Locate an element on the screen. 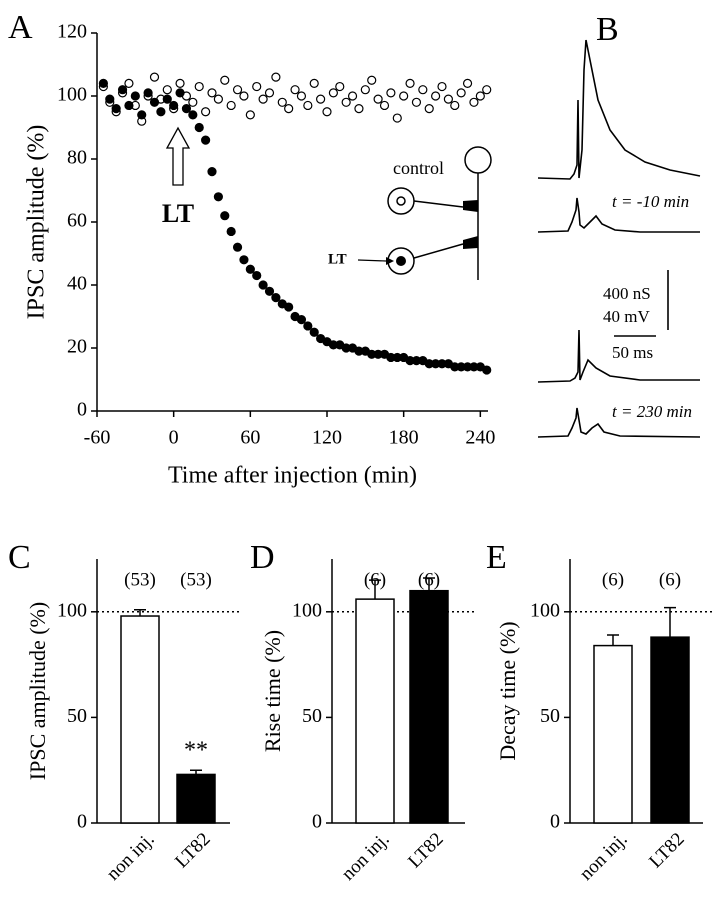  n-label: (53) is located at coordinates (196, 579).